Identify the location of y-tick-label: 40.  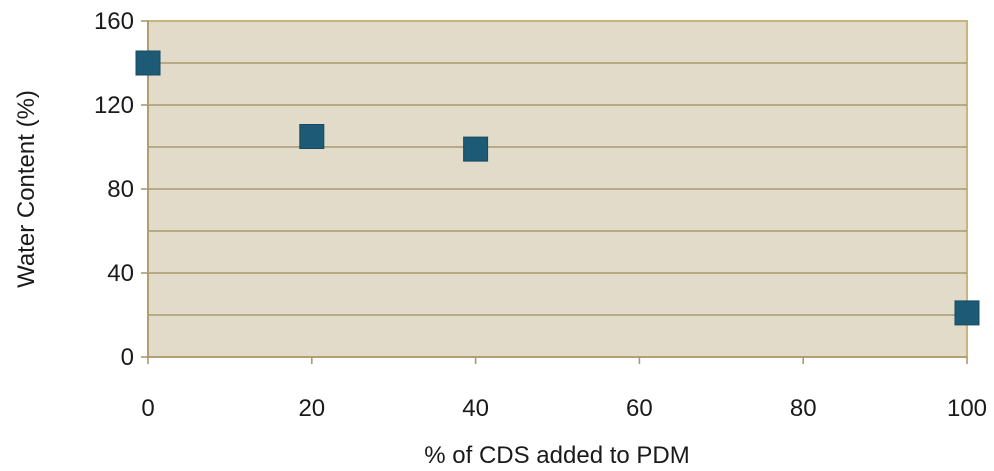
(120, 273).